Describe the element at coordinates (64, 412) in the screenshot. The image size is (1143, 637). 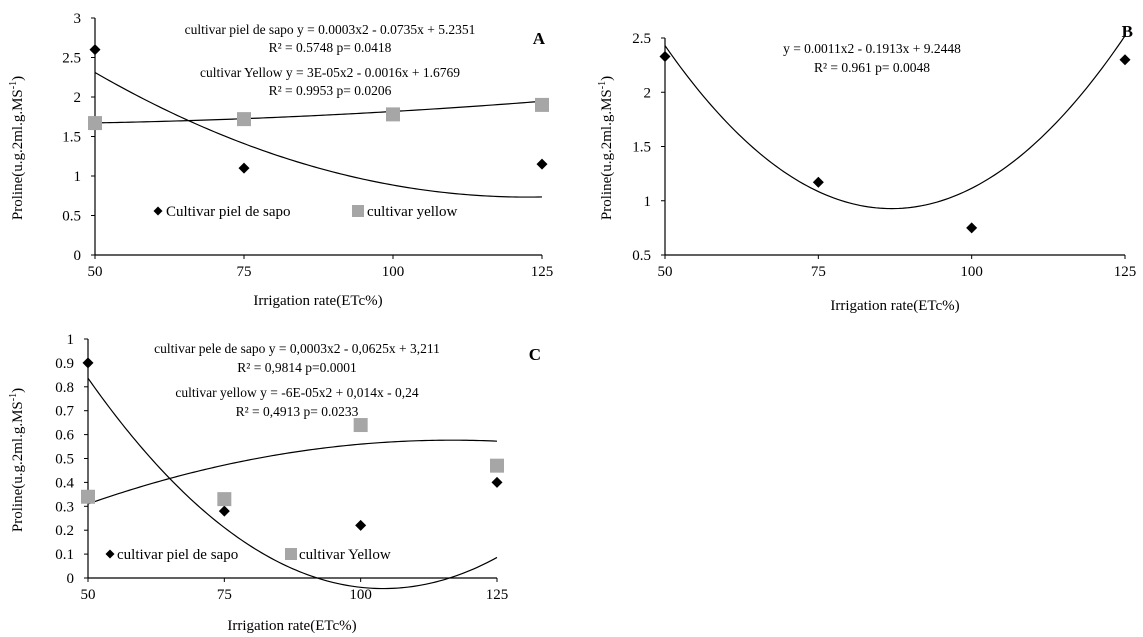
I see `y-tick-label: 0.7` at that location.